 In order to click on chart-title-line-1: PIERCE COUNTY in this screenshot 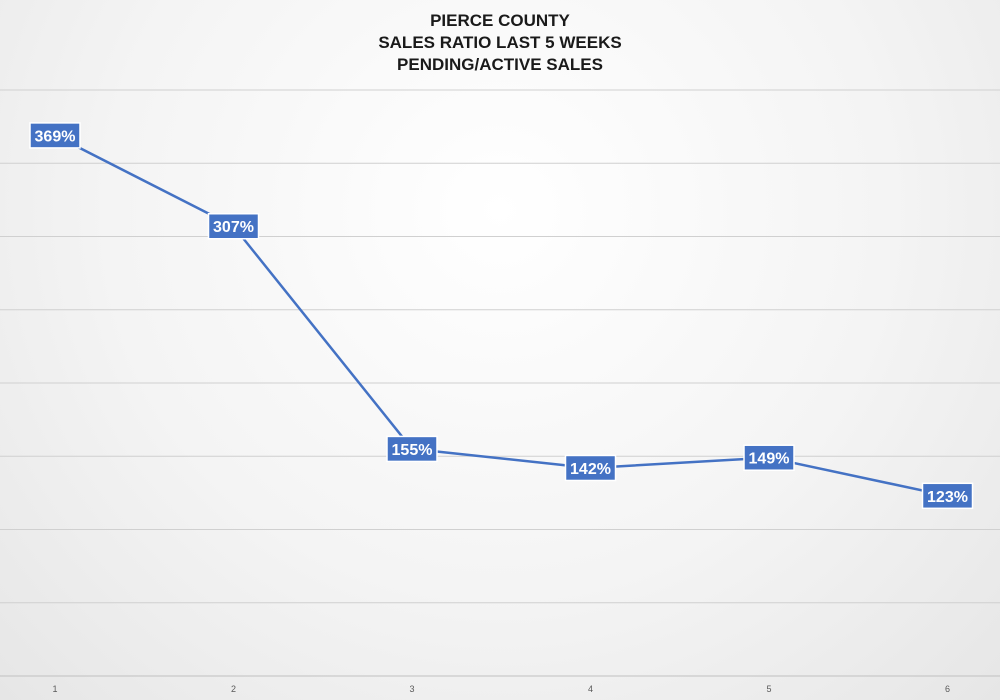, I will do `click(500, 20)`.